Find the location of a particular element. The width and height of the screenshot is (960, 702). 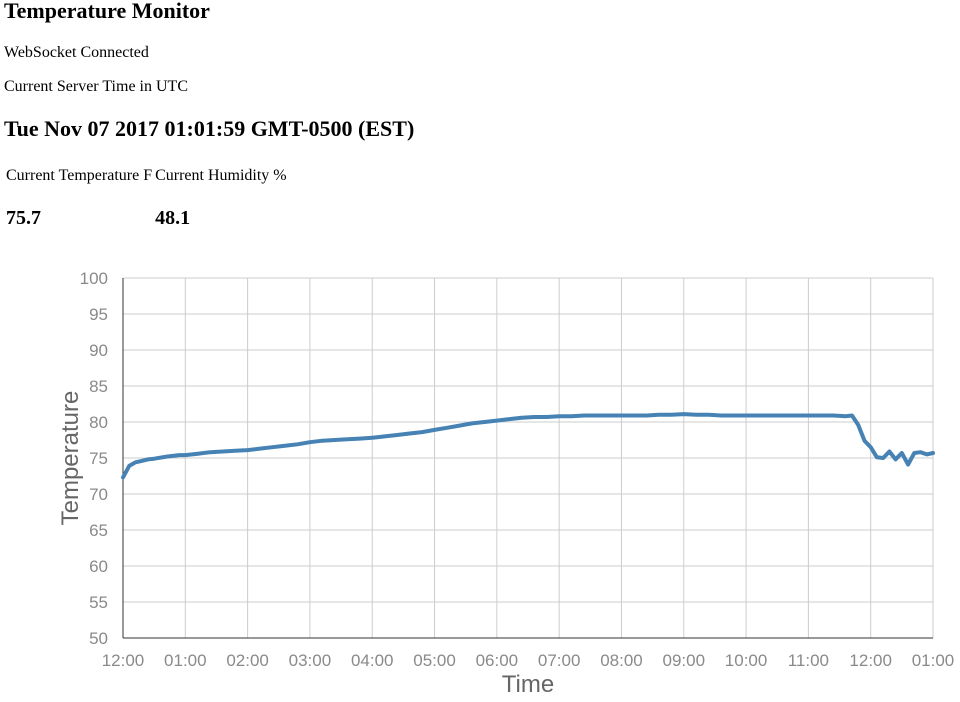

connection-status: WebSocket Connected is located at coordinates (76, 52).